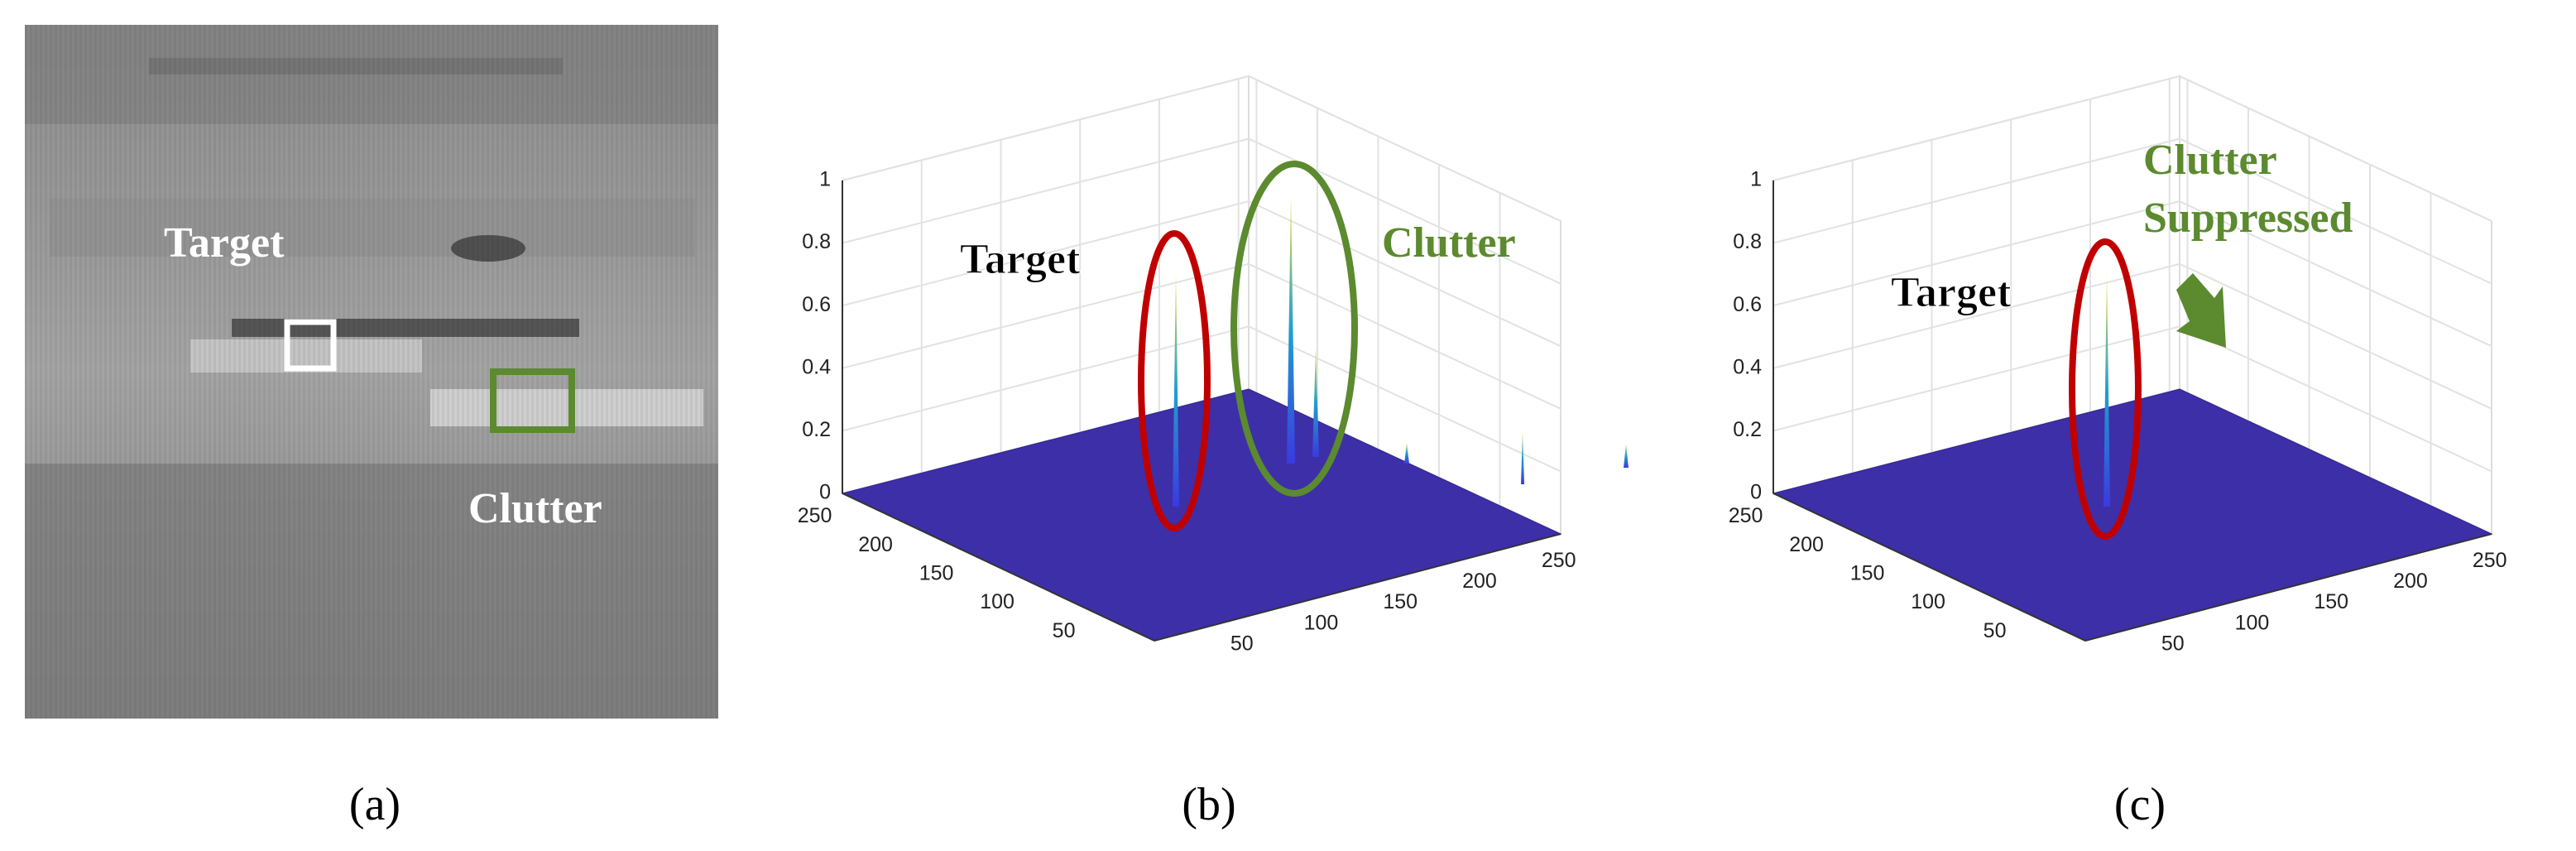  What do you see at coordinates (2140, 804) in the screenshot?
I see `caption: (c)` at bounding box center [2140, 804].